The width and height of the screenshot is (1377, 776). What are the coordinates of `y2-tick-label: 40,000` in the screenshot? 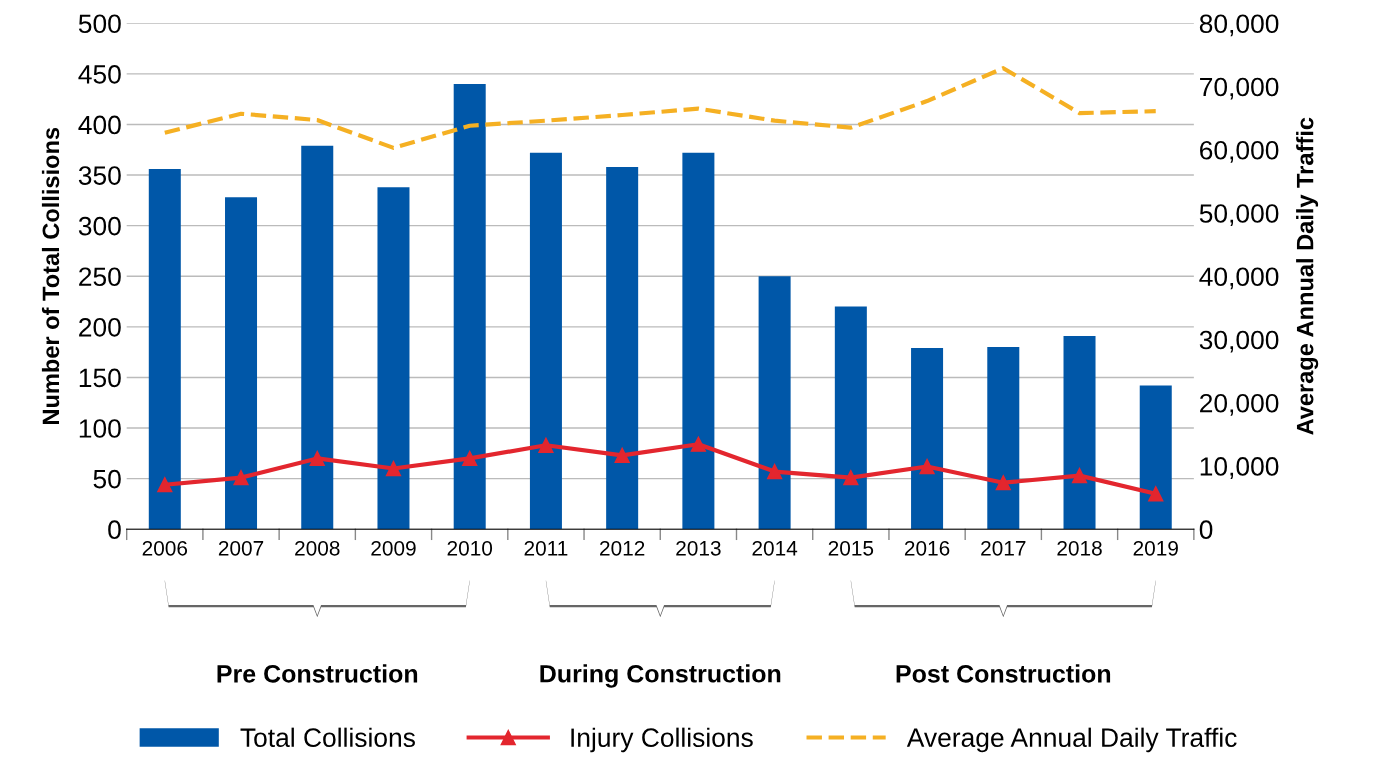 It's located at (1239, 278).